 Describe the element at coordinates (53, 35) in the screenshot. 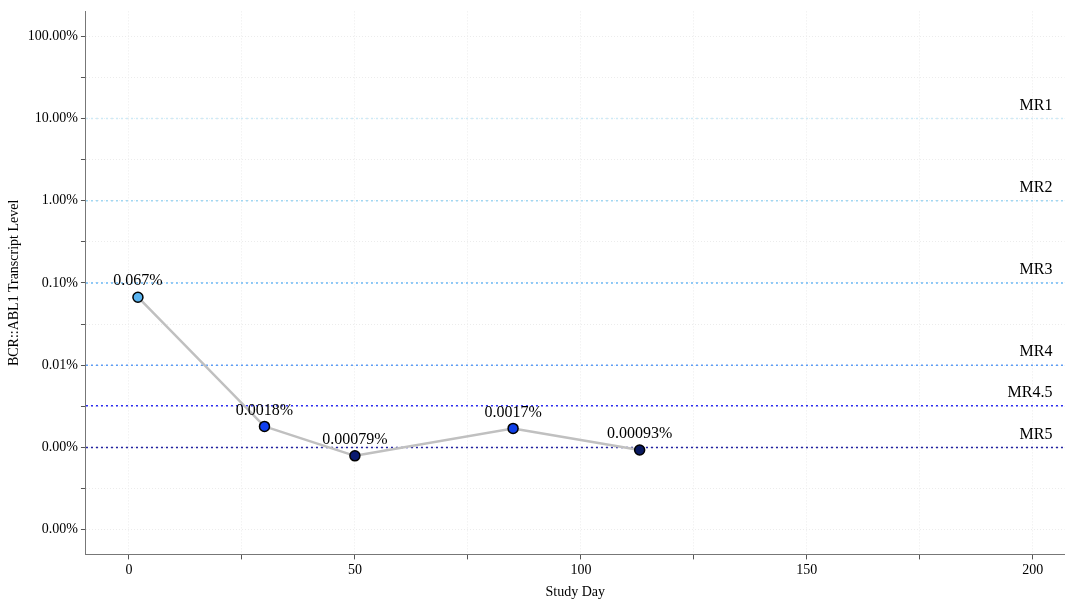

I see `y-tick-label: 100.00%` at that location.